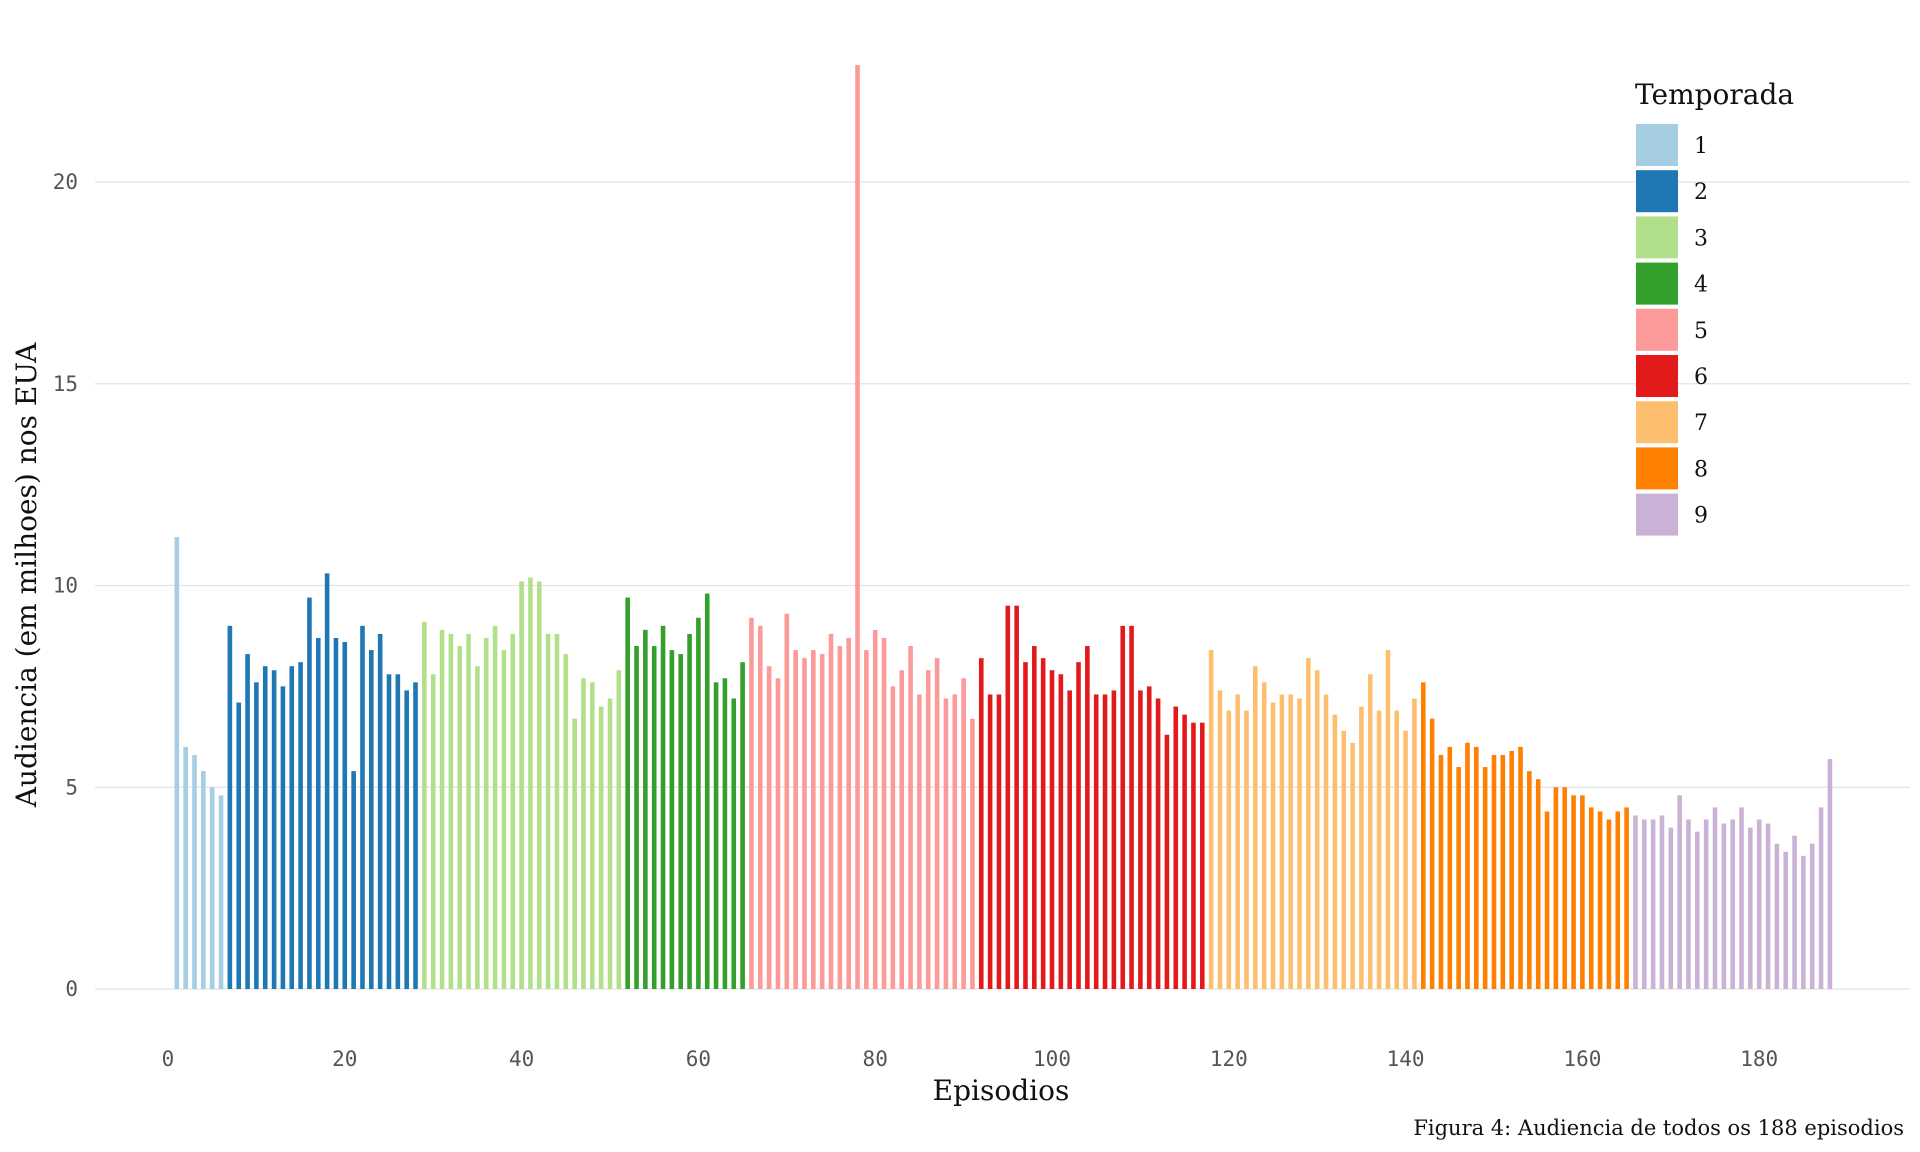 This screenshot has height=1152, width=1920. I want to click on legend-label-4: 4, so click(1701, 285).